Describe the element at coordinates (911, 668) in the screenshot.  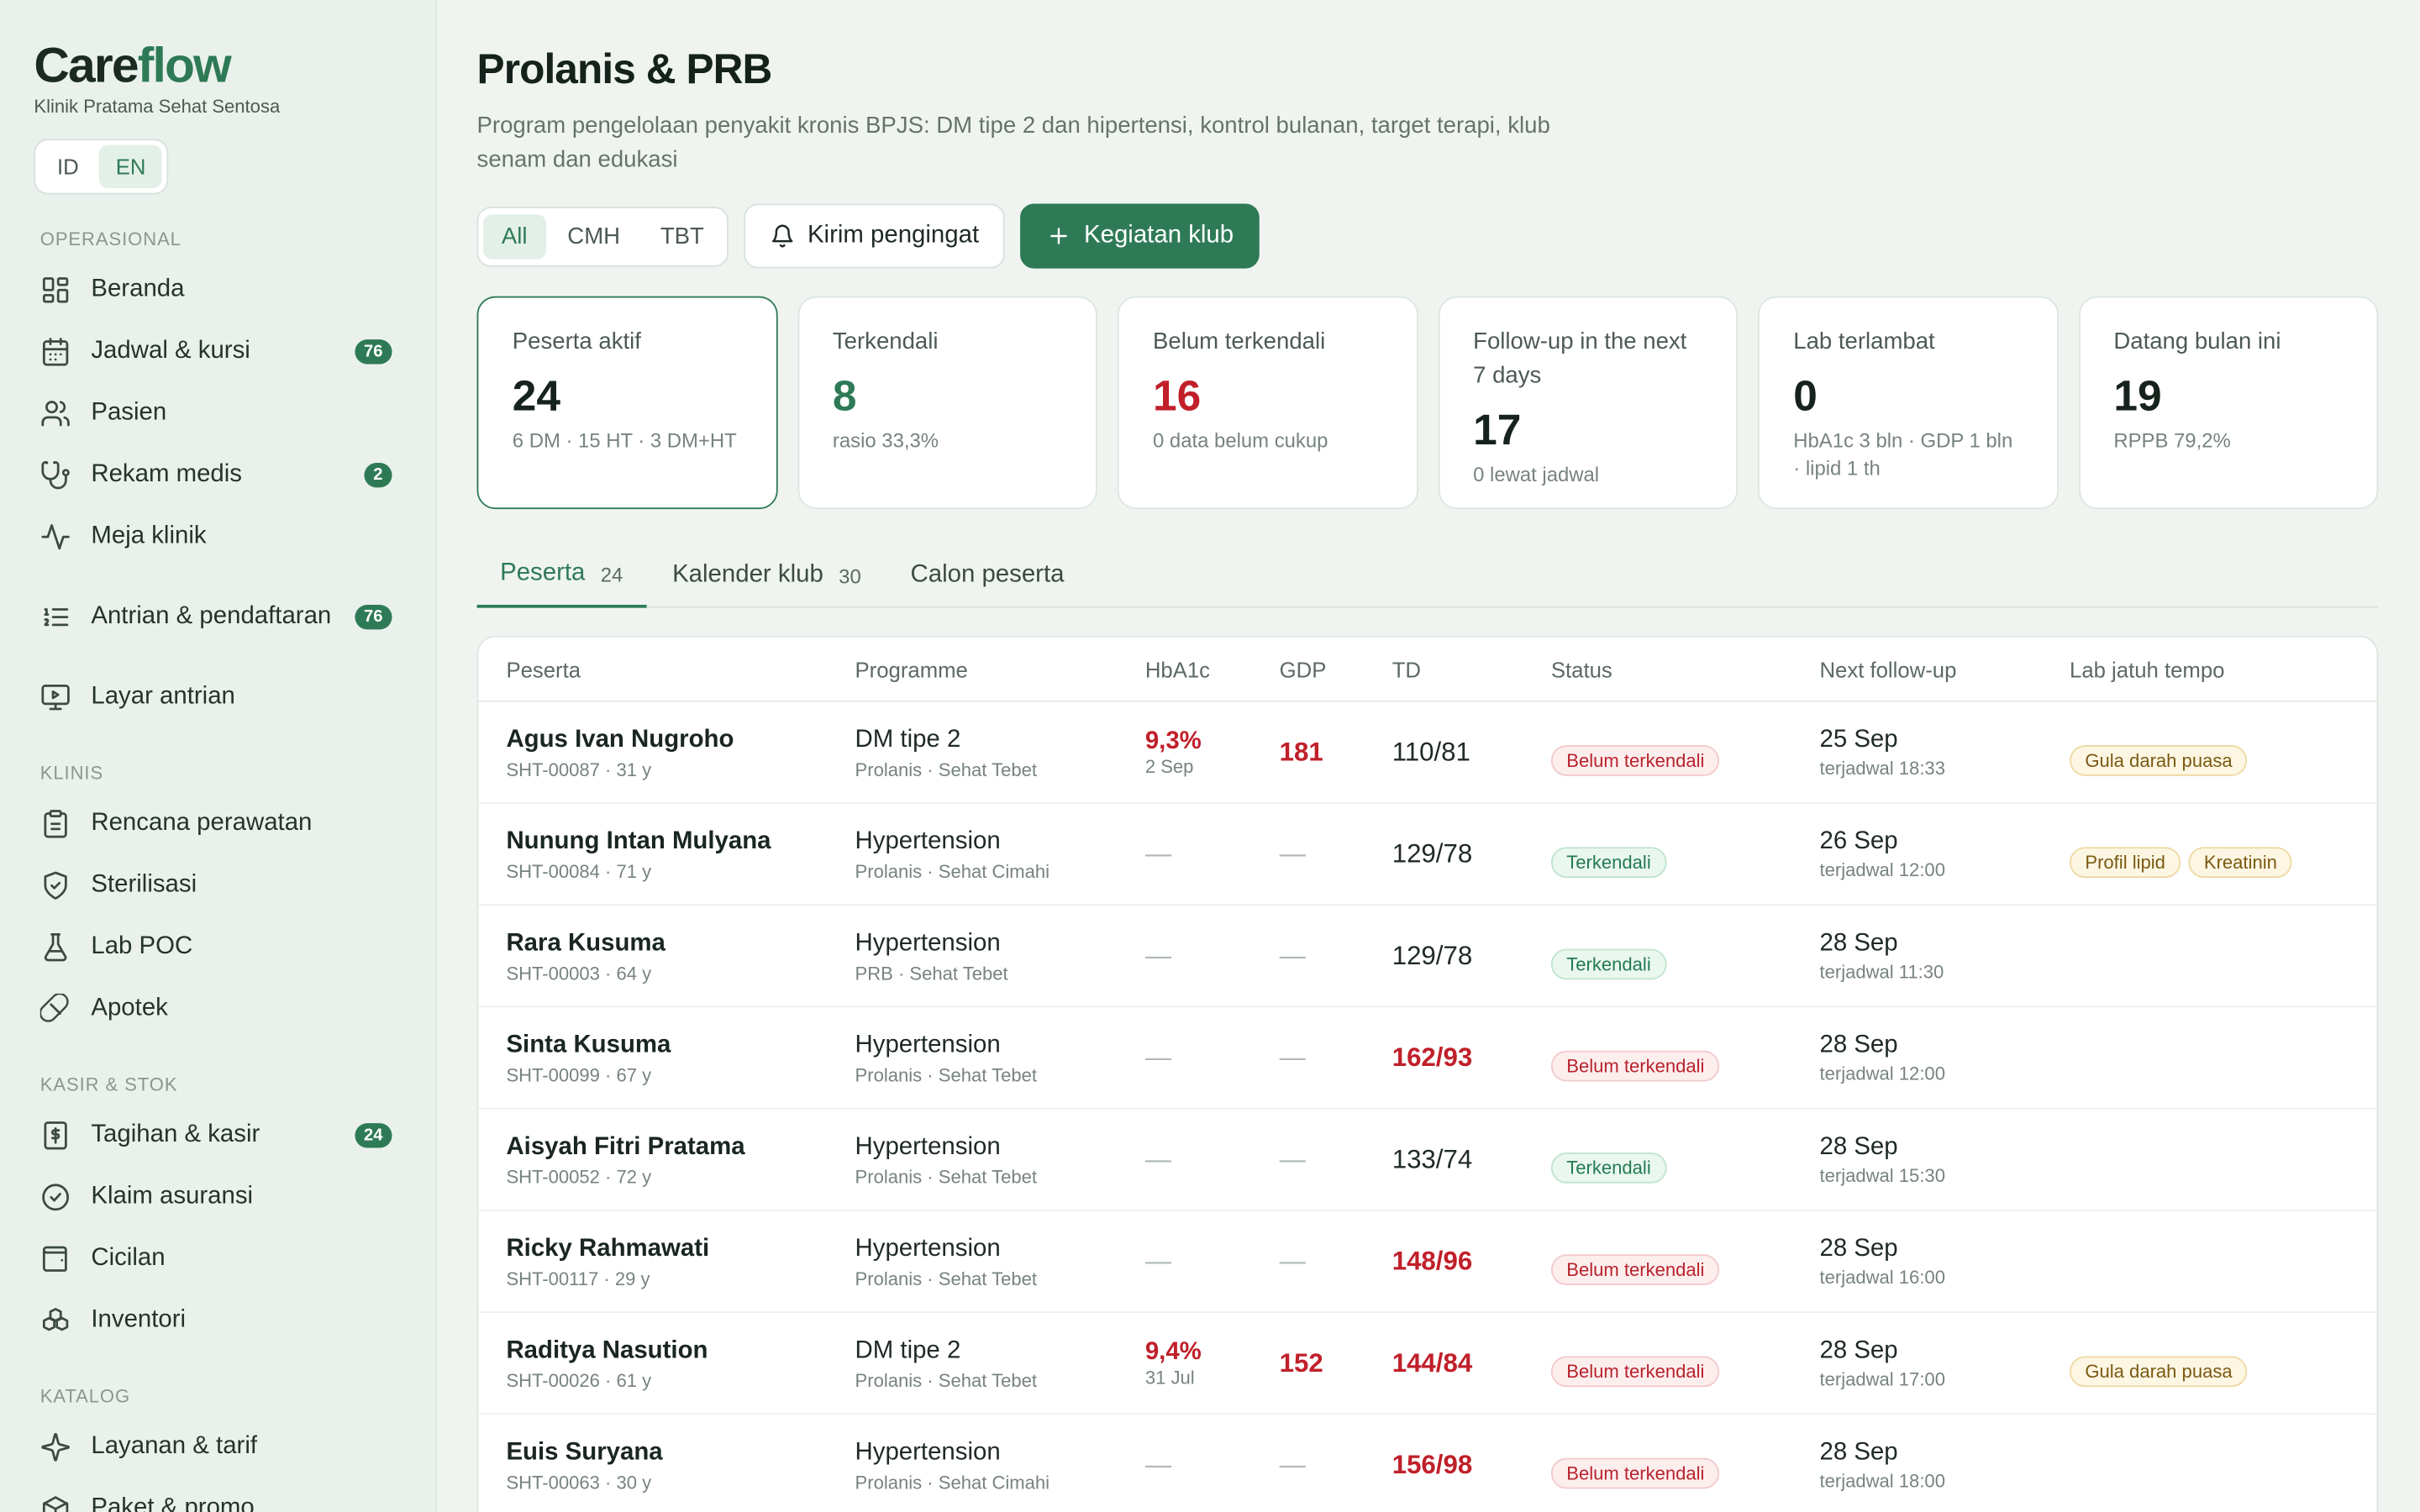
I see `column-header: Programme` at that location.